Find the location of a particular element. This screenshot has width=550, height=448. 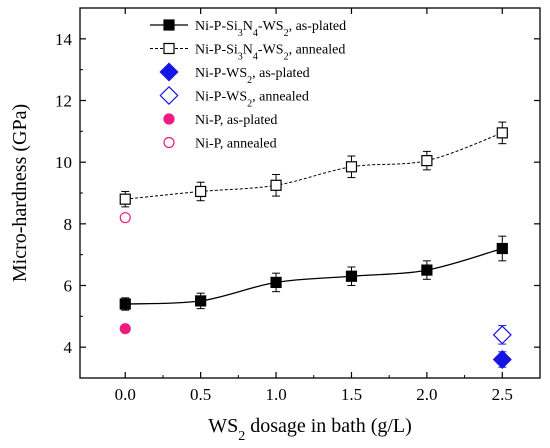

legend-label: Ni-P, annealed is located at coordinates (236, 144).